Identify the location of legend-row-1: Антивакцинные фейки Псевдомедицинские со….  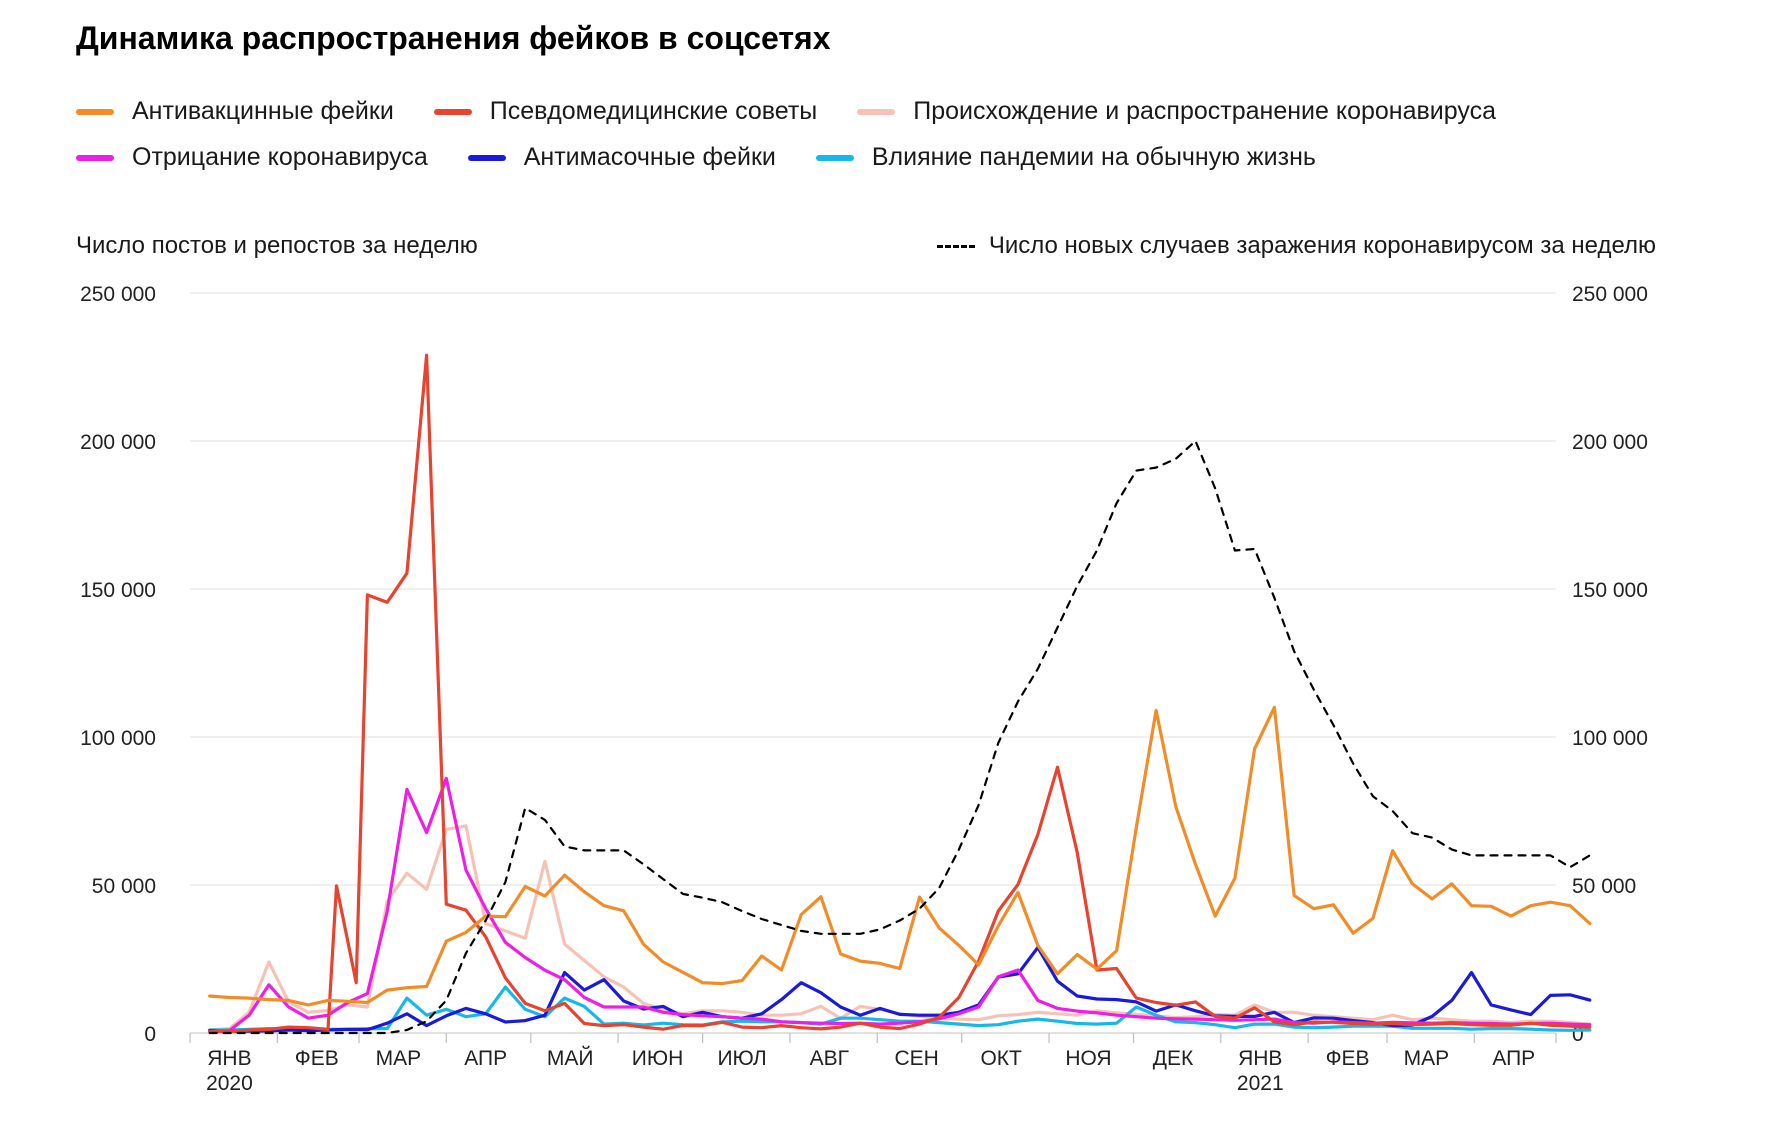
(786, 111).